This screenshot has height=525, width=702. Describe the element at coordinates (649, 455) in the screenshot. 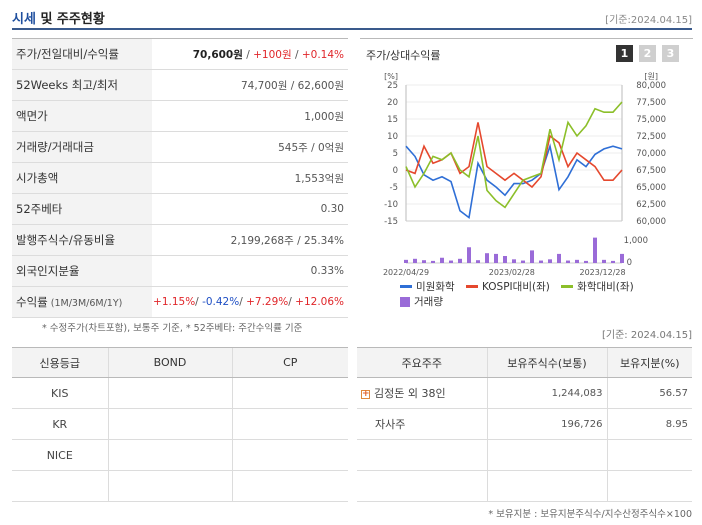

I see `holder-pct` at that location.